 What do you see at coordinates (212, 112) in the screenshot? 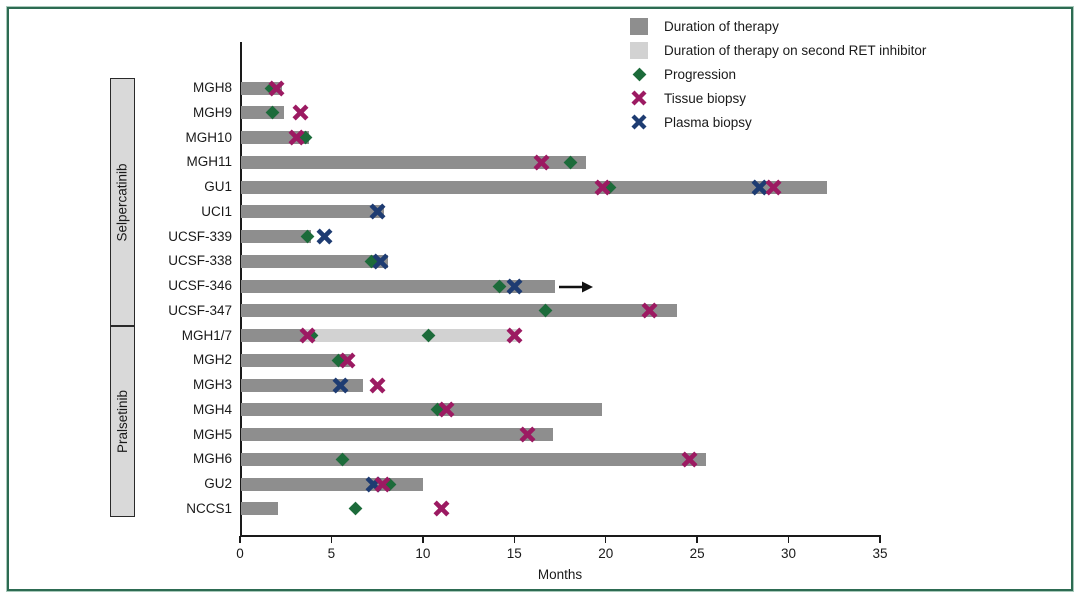
I see `patient-label: MGH9` at bounding box center [212, 112].